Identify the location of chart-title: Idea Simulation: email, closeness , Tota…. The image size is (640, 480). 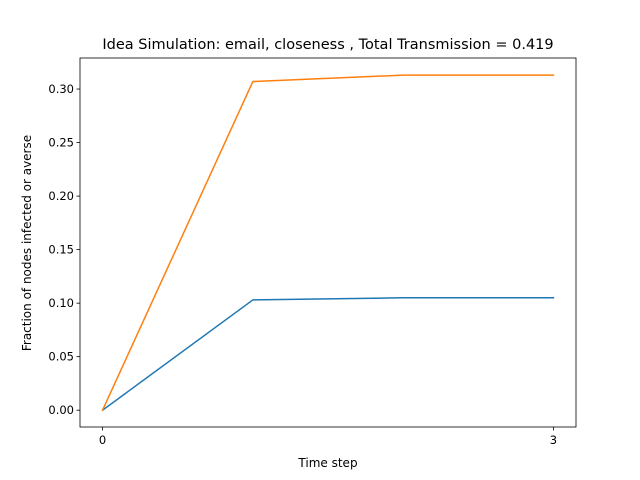
(327, 45).